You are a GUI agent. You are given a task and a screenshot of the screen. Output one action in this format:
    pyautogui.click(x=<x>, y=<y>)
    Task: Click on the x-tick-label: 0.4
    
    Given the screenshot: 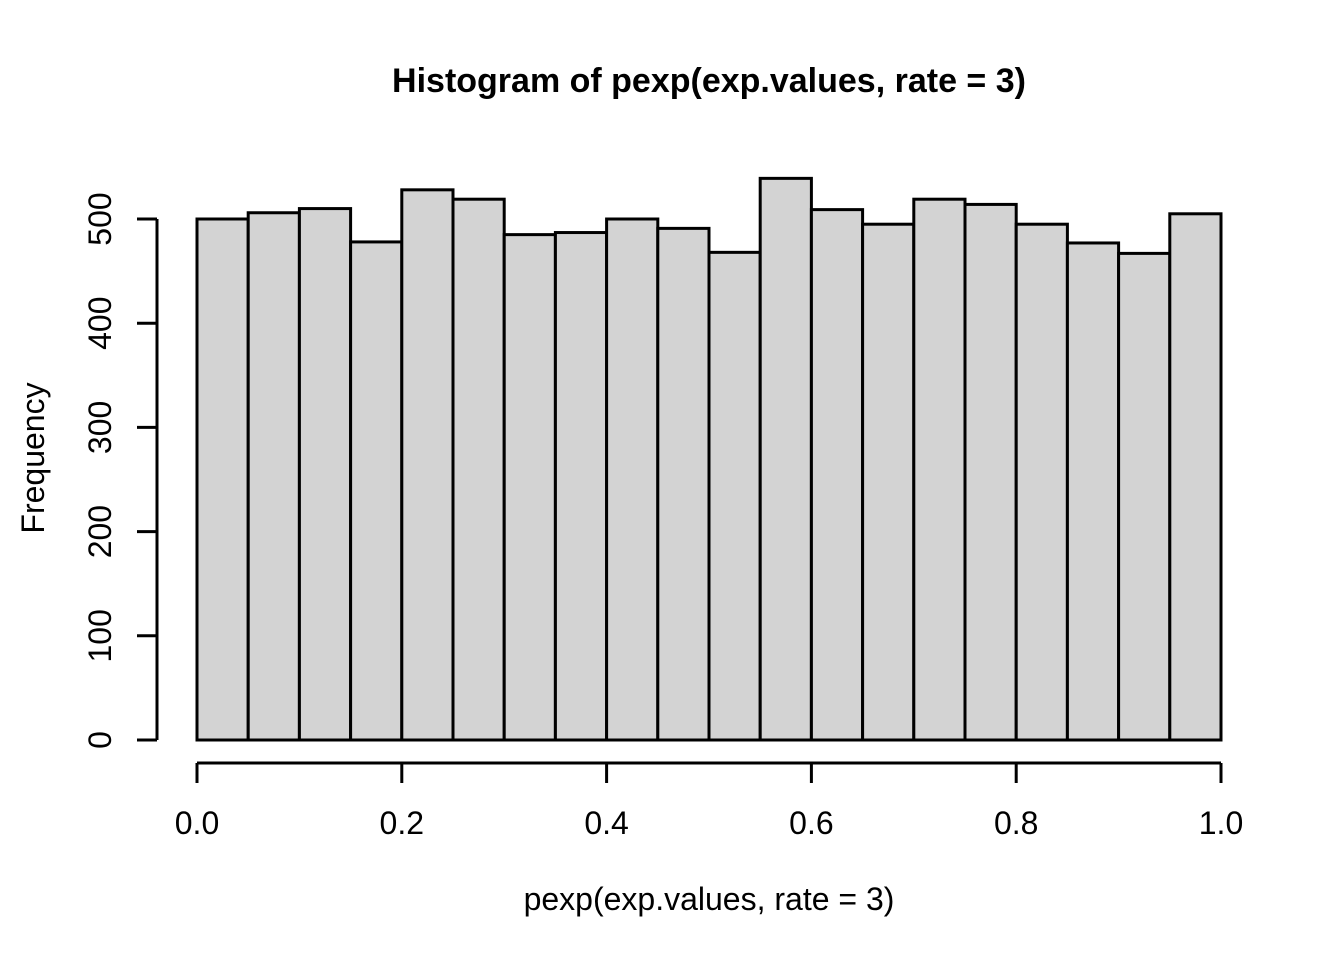 What is the action you would take?
    pyautogui.click(x=606, y=823)
    